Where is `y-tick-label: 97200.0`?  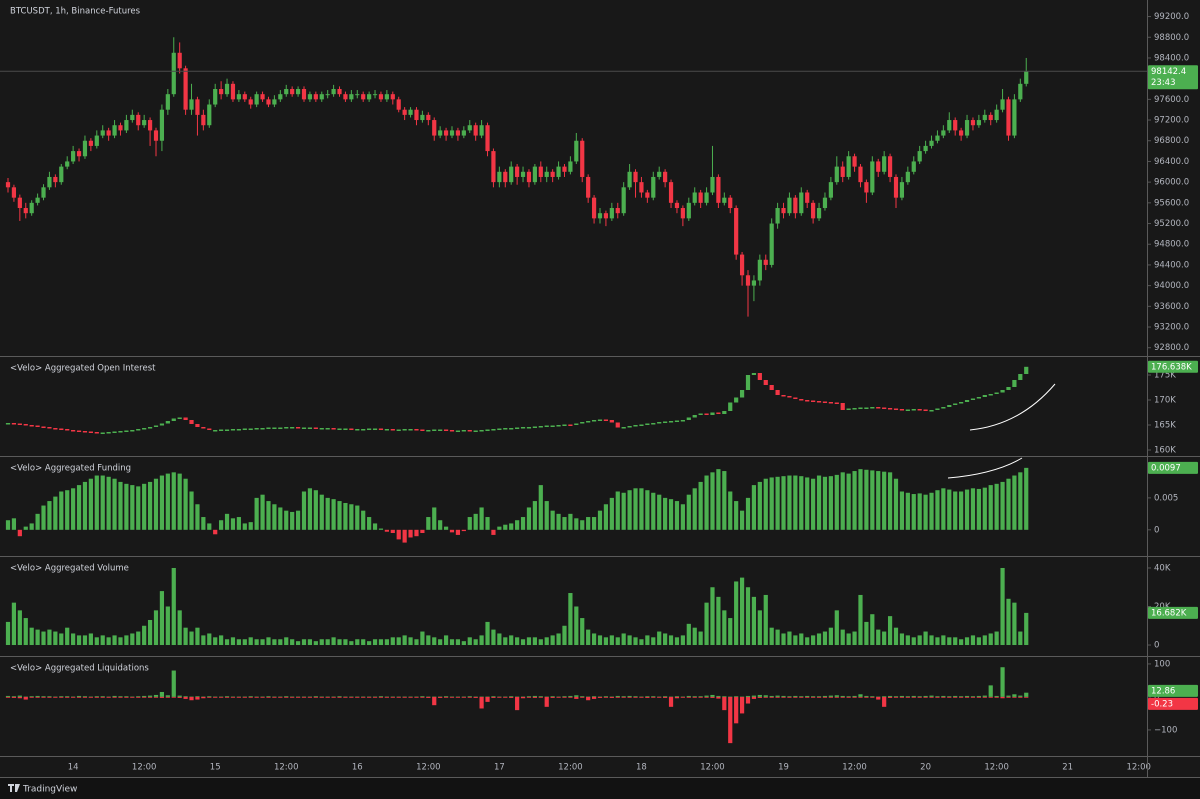 y-tick-label: 97200.0 is located at coordinates (1171, 121).